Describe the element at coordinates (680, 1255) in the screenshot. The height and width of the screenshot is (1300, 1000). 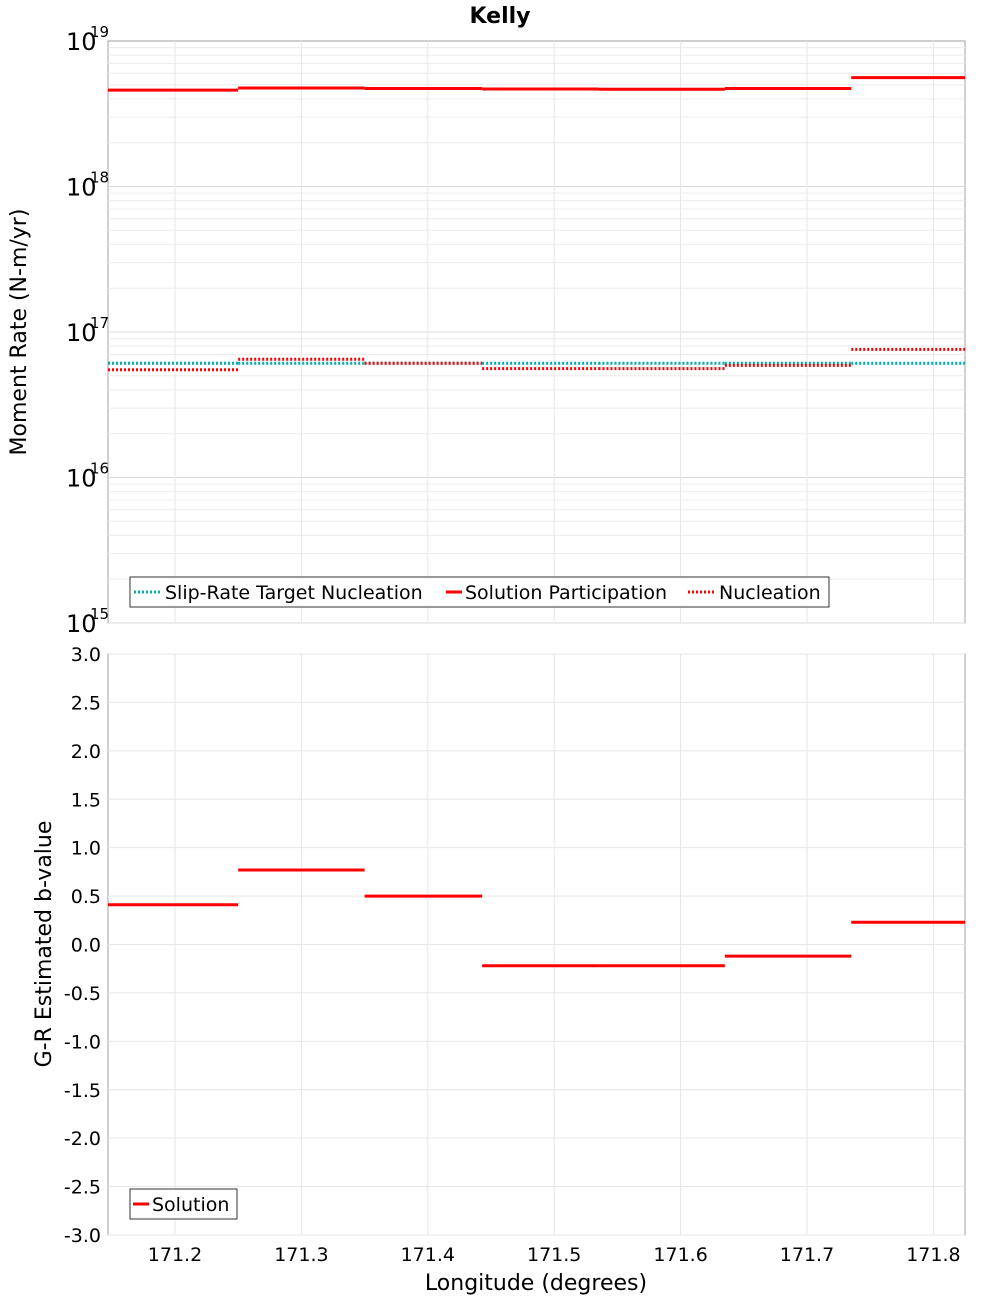
I see `x-tick-label: 171.6` at that location.